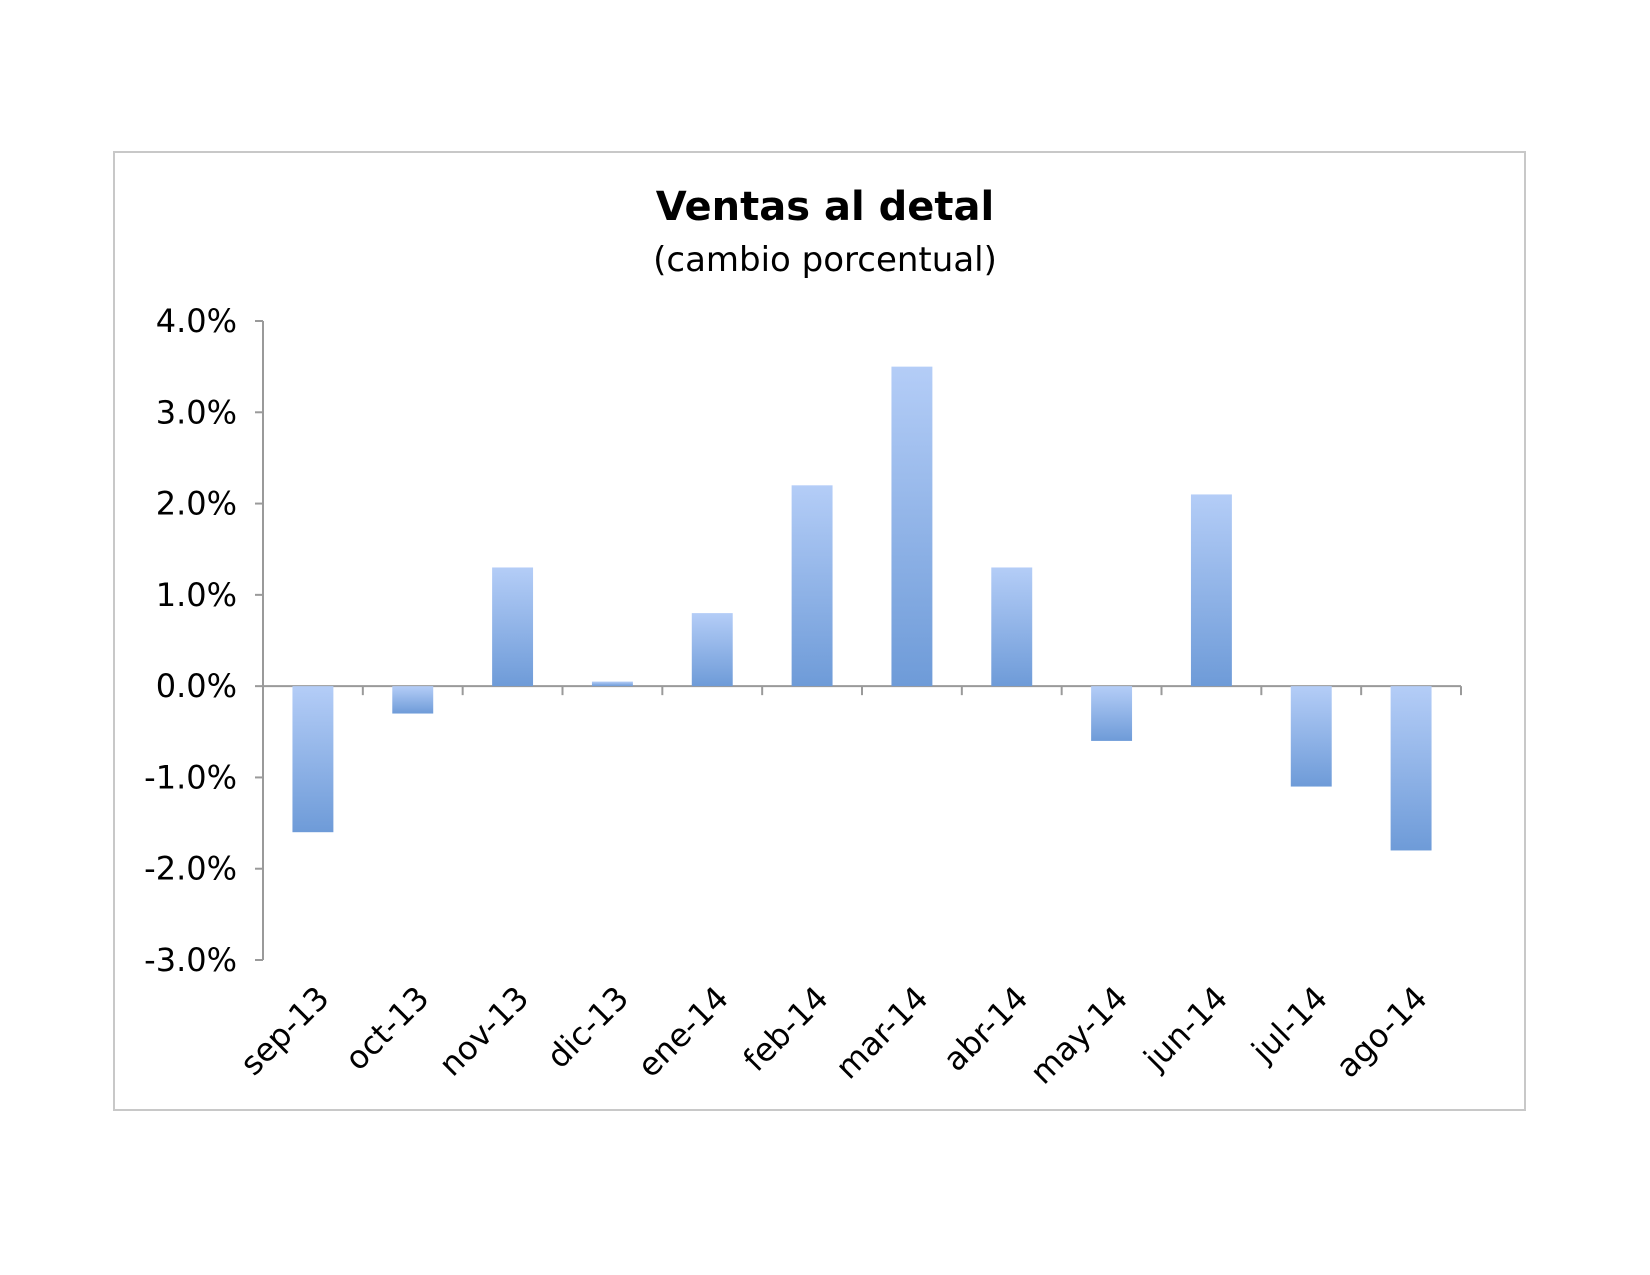 Image resolution: width=1650 pixels, height=1275 pixels. I want to click on y-tick-labels: 4.0% 3.0% 2.0% 1.0% 0.0% -1.0% -2.0% -3.0%, so click(190, 640).